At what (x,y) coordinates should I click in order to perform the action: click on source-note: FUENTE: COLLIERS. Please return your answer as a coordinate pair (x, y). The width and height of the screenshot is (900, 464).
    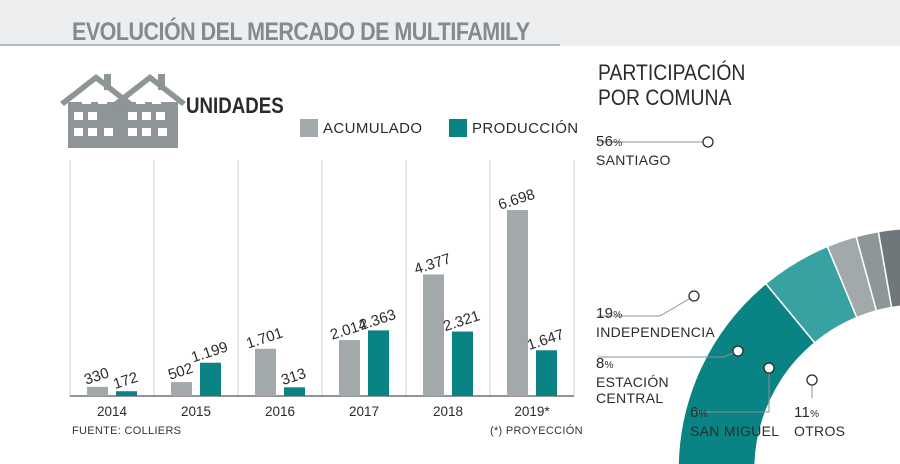
    Looking at the image, I should click on (127, 431).